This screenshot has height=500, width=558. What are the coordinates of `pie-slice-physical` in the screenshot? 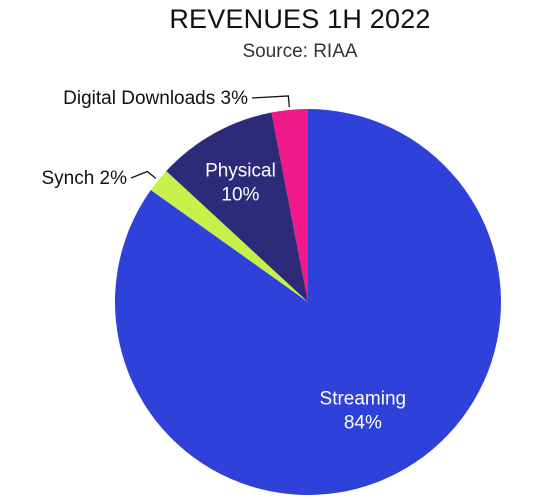 It's located at (237, 207).